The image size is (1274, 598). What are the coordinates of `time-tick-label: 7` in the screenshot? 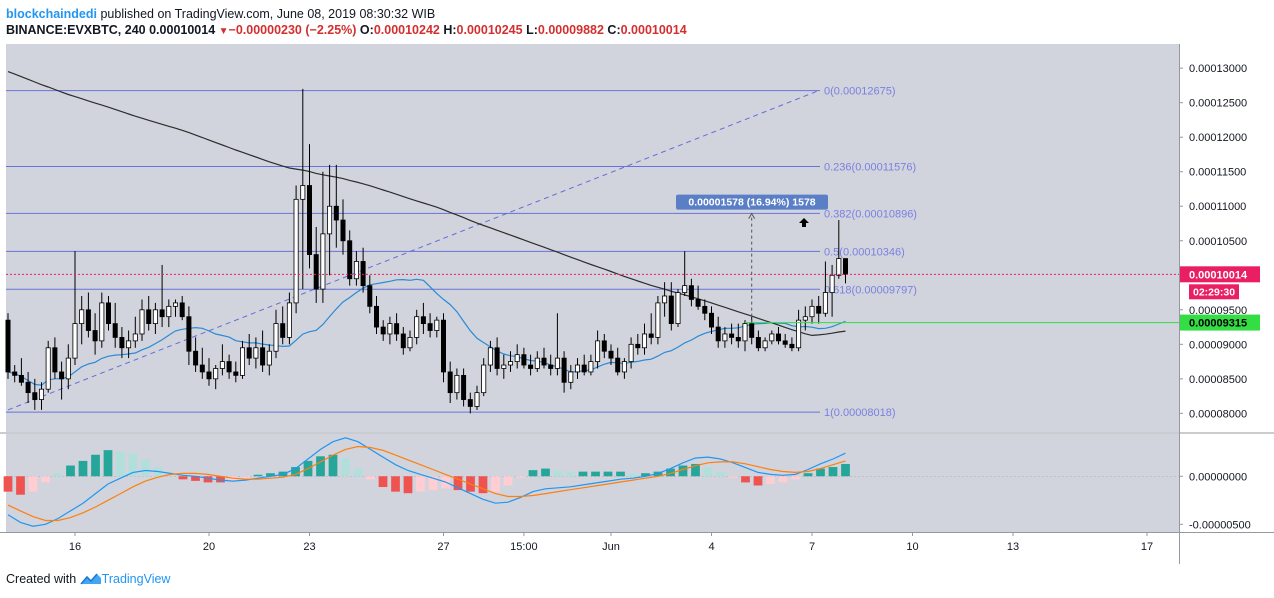 It's located at (812, 547).